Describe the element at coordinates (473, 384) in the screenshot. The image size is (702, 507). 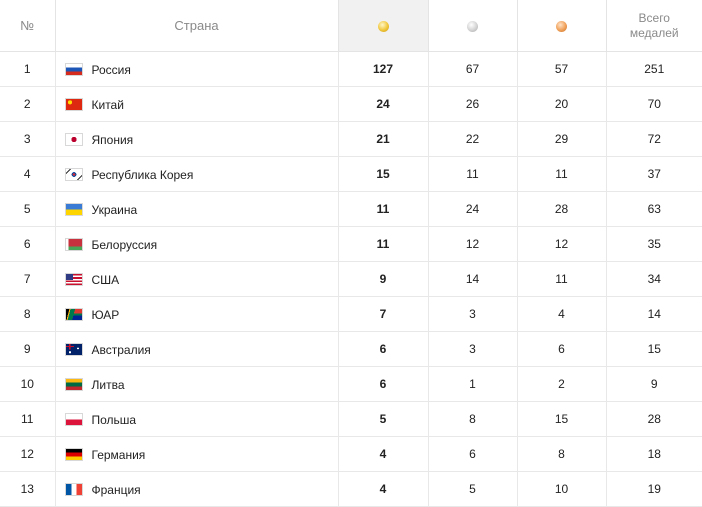
I see `silver-count-cell: 1` at that location.